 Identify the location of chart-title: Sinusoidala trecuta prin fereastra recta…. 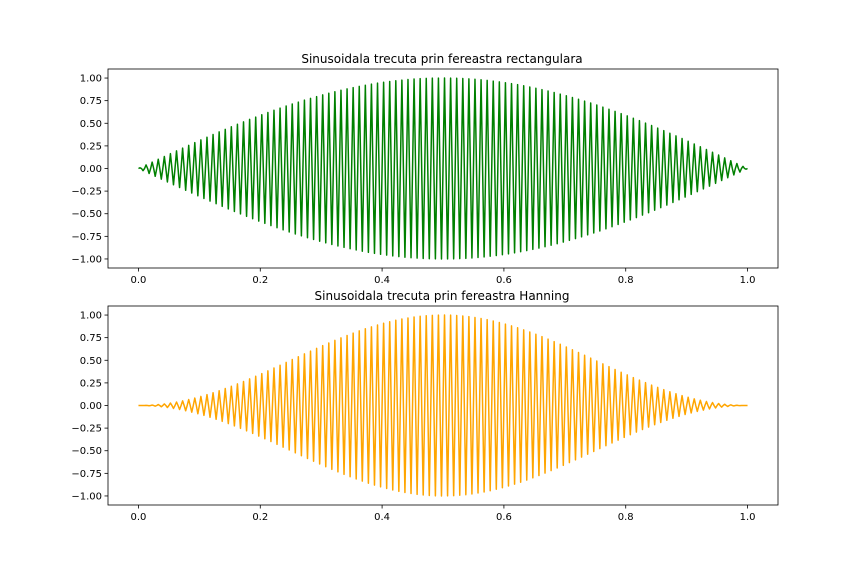
(441, 59).